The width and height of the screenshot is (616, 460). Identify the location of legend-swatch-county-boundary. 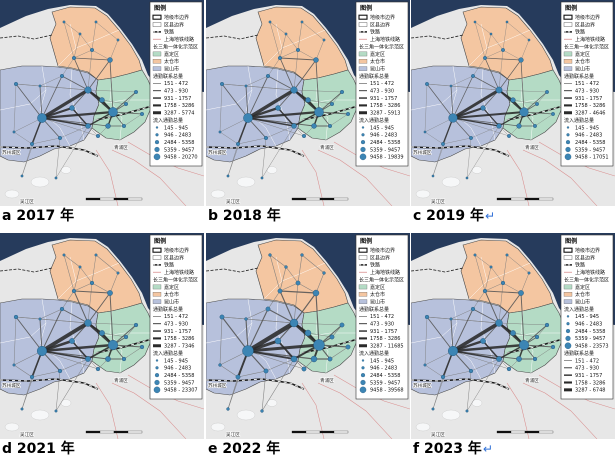
(157, 24).